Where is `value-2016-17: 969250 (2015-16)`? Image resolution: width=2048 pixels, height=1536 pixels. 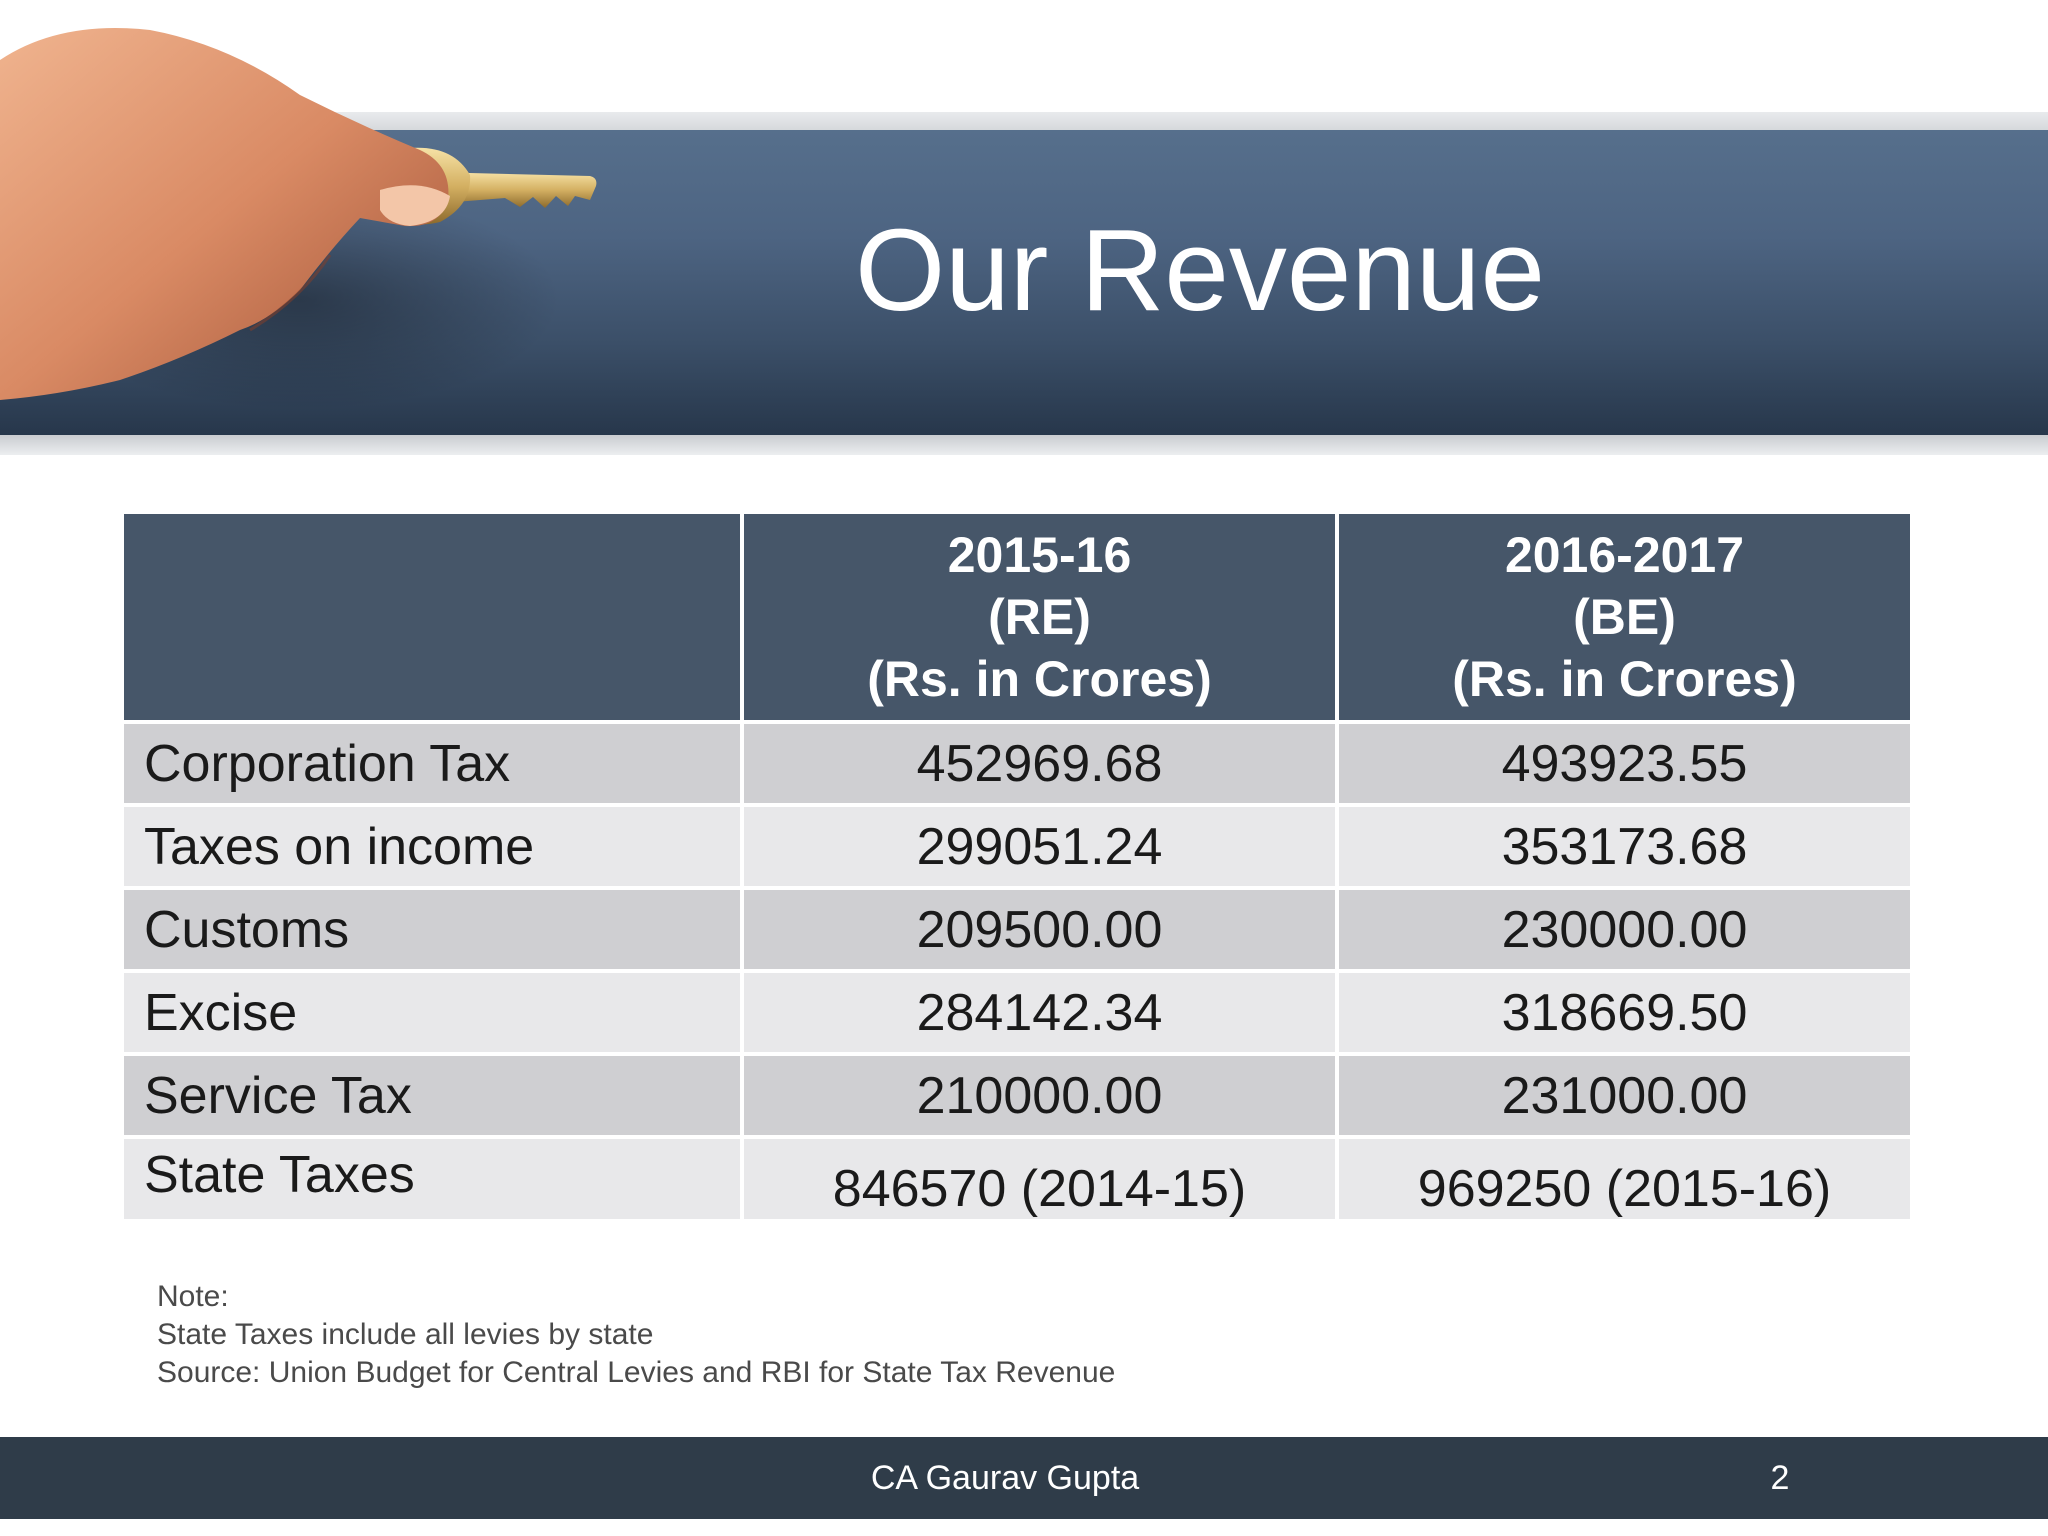
value-2016-17: 969250 (2015-16) is located at coordinates (1624, 1179).